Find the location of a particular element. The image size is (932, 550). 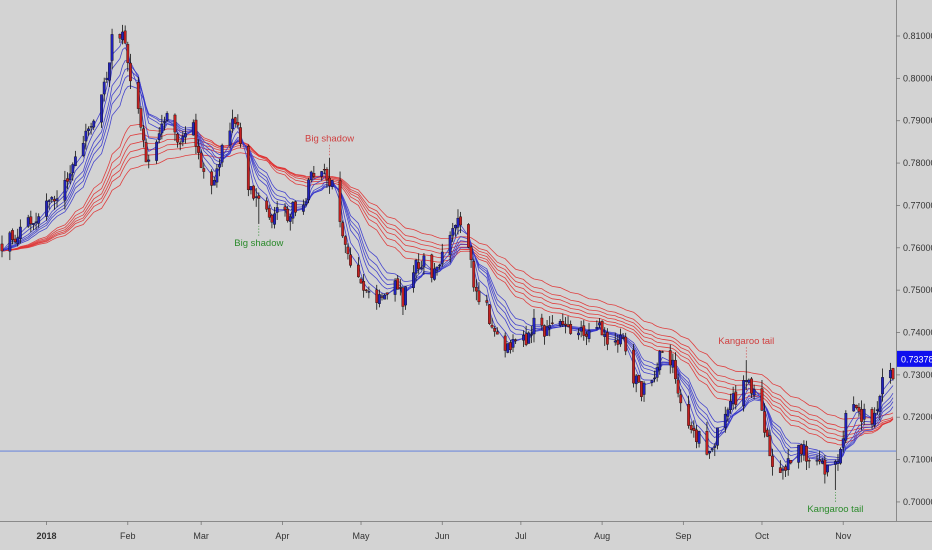

last-price-label: 0.73378 is located at coordinates (916, 359).